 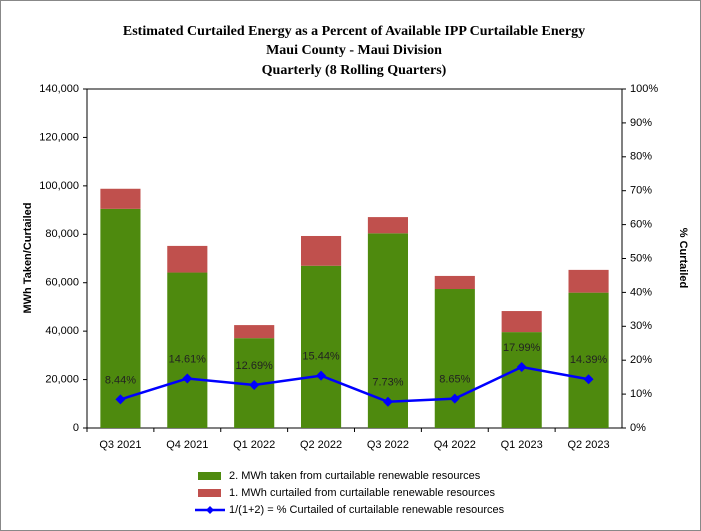 I want to click on y2-tick-label: 0%, so click(x=638, y=428).